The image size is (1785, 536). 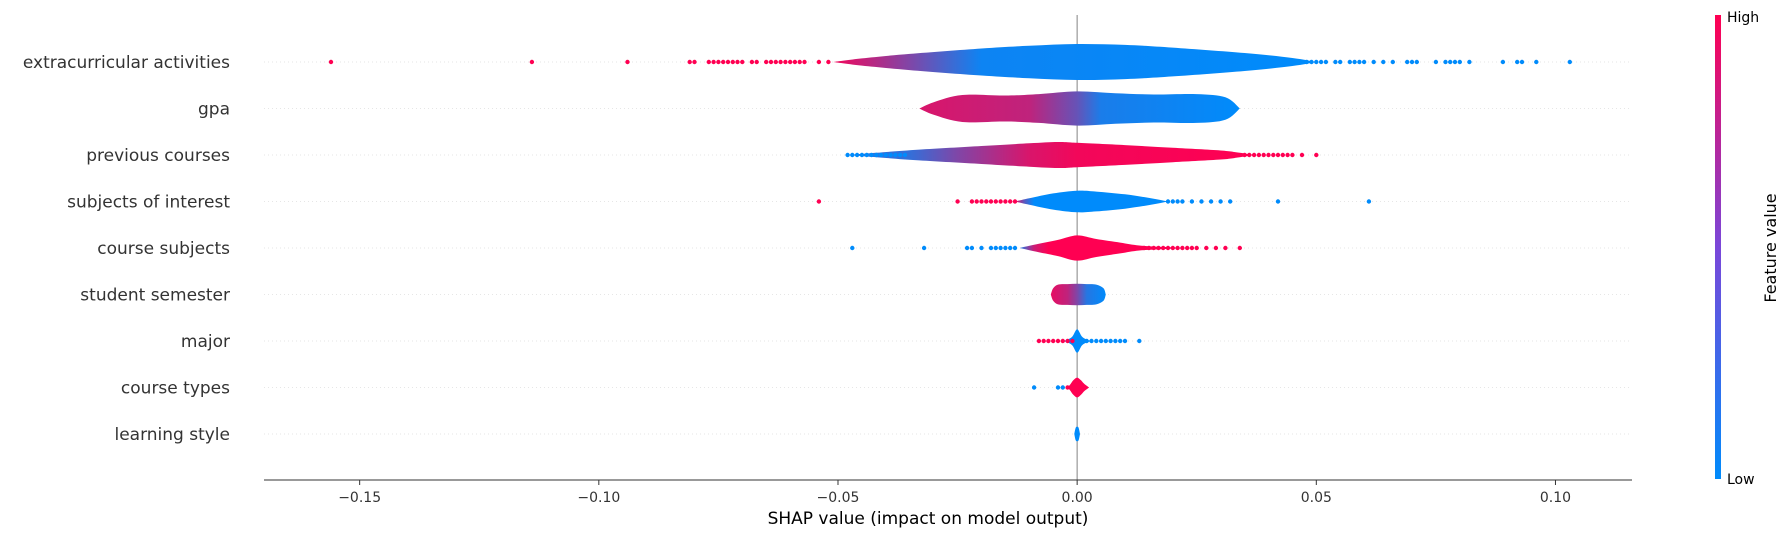 I want to click on x-tick-label: 0.10, so click(x=1555, y=498).